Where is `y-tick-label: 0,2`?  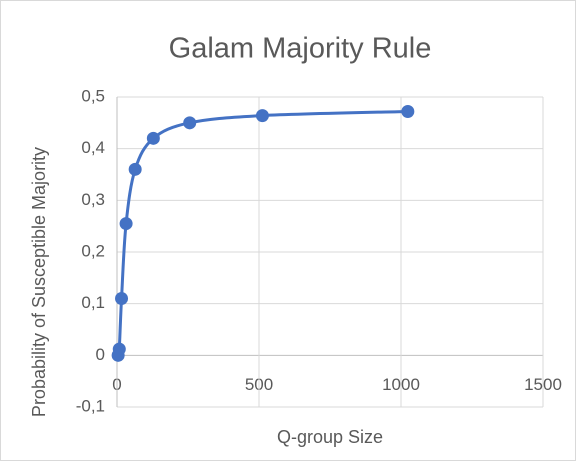
y-tick-label: 0,2 is located at coordinates (93, 250).